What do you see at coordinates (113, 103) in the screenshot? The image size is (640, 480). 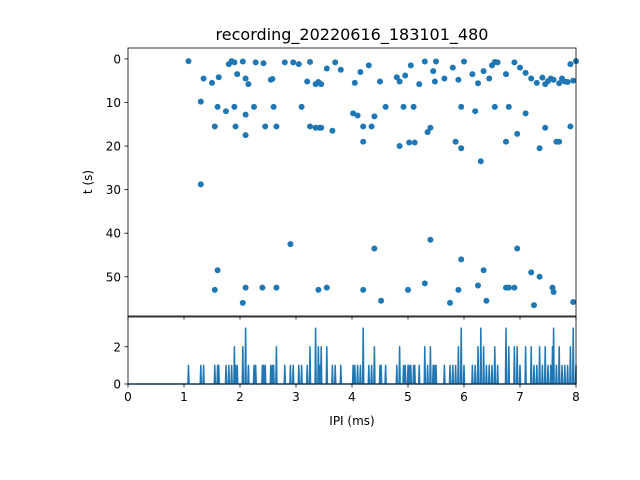 I see `y-tick-label: 10` at bounding box center [113, 103].